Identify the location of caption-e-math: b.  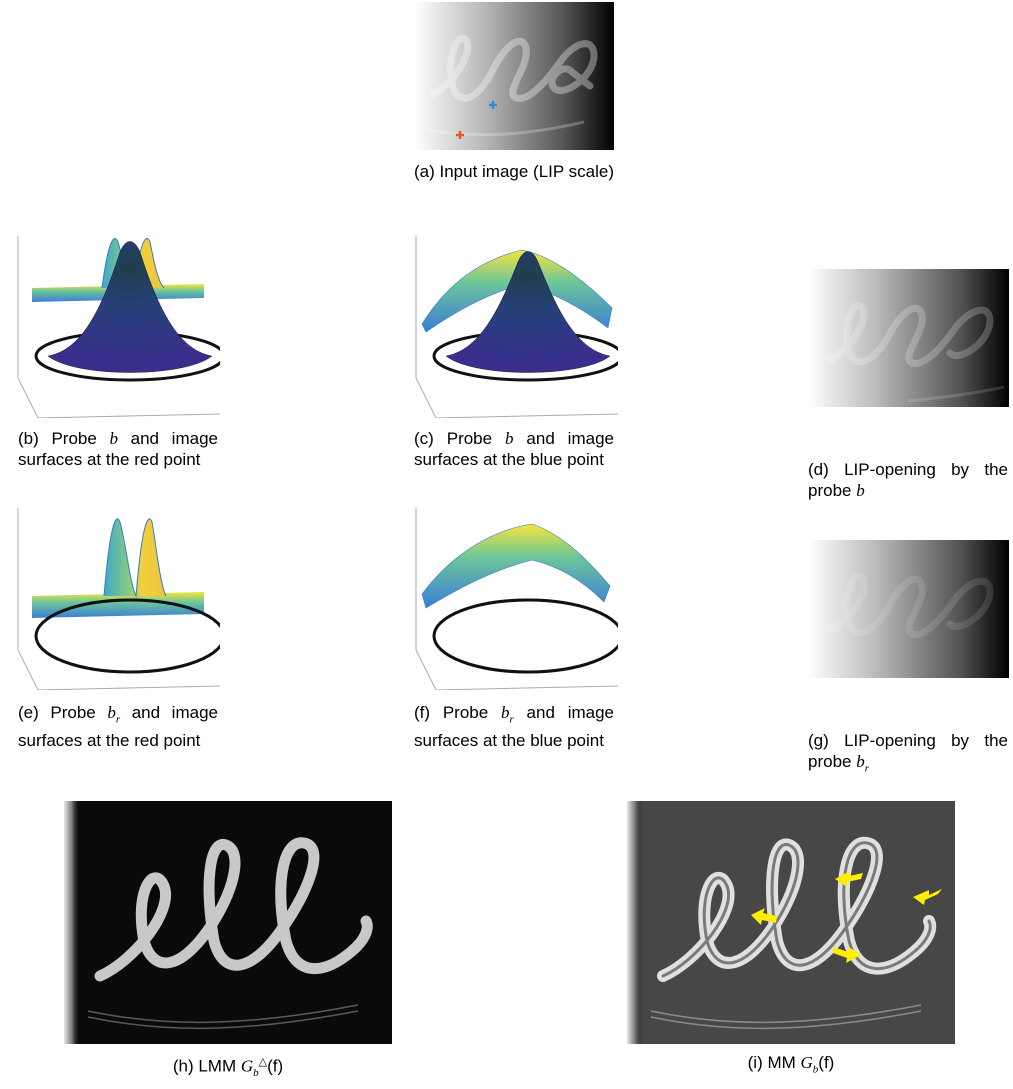
(111, 712).